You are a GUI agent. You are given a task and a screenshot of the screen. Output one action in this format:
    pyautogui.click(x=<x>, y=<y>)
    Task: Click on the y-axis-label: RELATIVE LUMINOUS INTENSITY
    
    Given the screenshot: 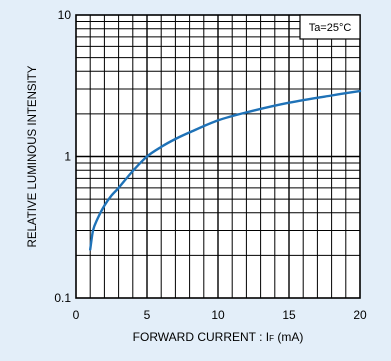 What is the action you would take?
    pyautogui.click(x=33, y=156)
    